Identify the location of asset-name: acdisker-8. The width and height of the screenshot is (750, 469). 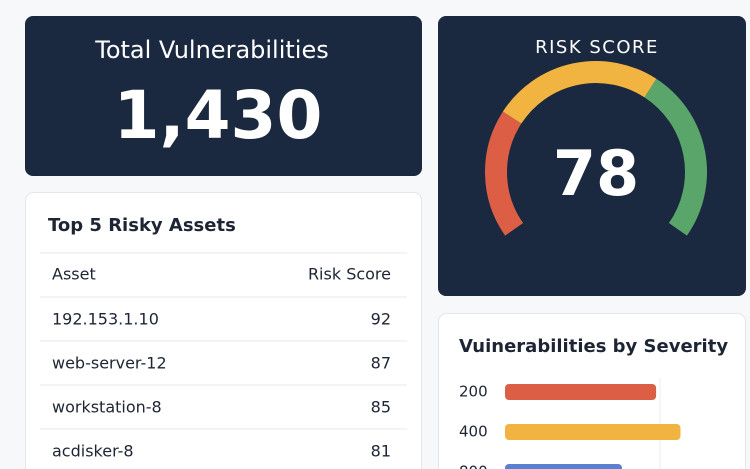
(93, 451).